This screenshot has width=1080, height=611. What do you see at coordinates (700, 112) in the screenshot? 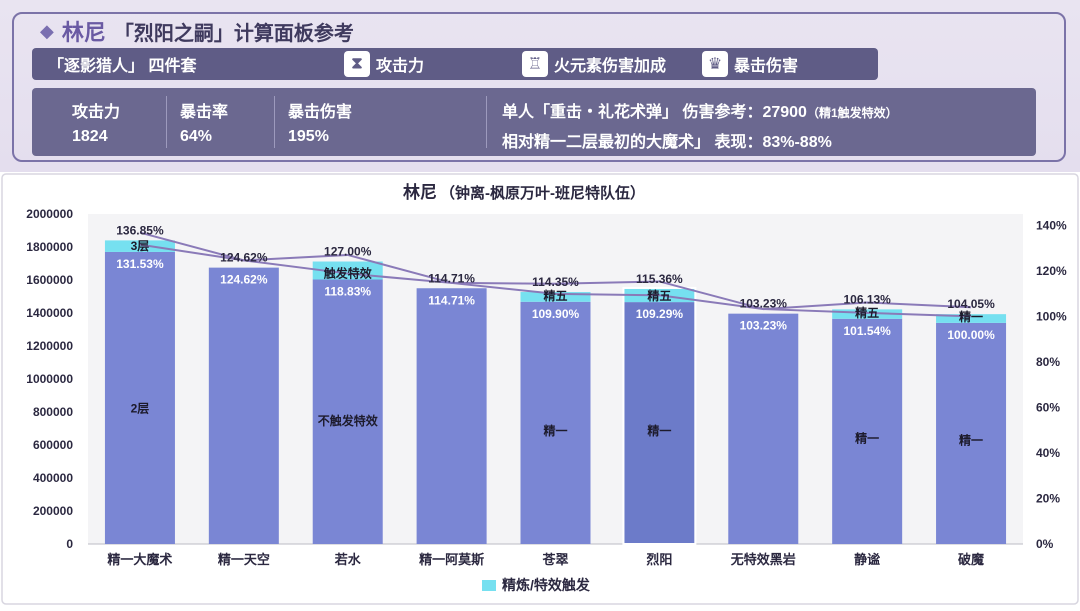
I see `damage-reference: 单人「重击・礼花术弹」 伤害参考：27900（精1触发特效）` at bounding box center [700, 112].